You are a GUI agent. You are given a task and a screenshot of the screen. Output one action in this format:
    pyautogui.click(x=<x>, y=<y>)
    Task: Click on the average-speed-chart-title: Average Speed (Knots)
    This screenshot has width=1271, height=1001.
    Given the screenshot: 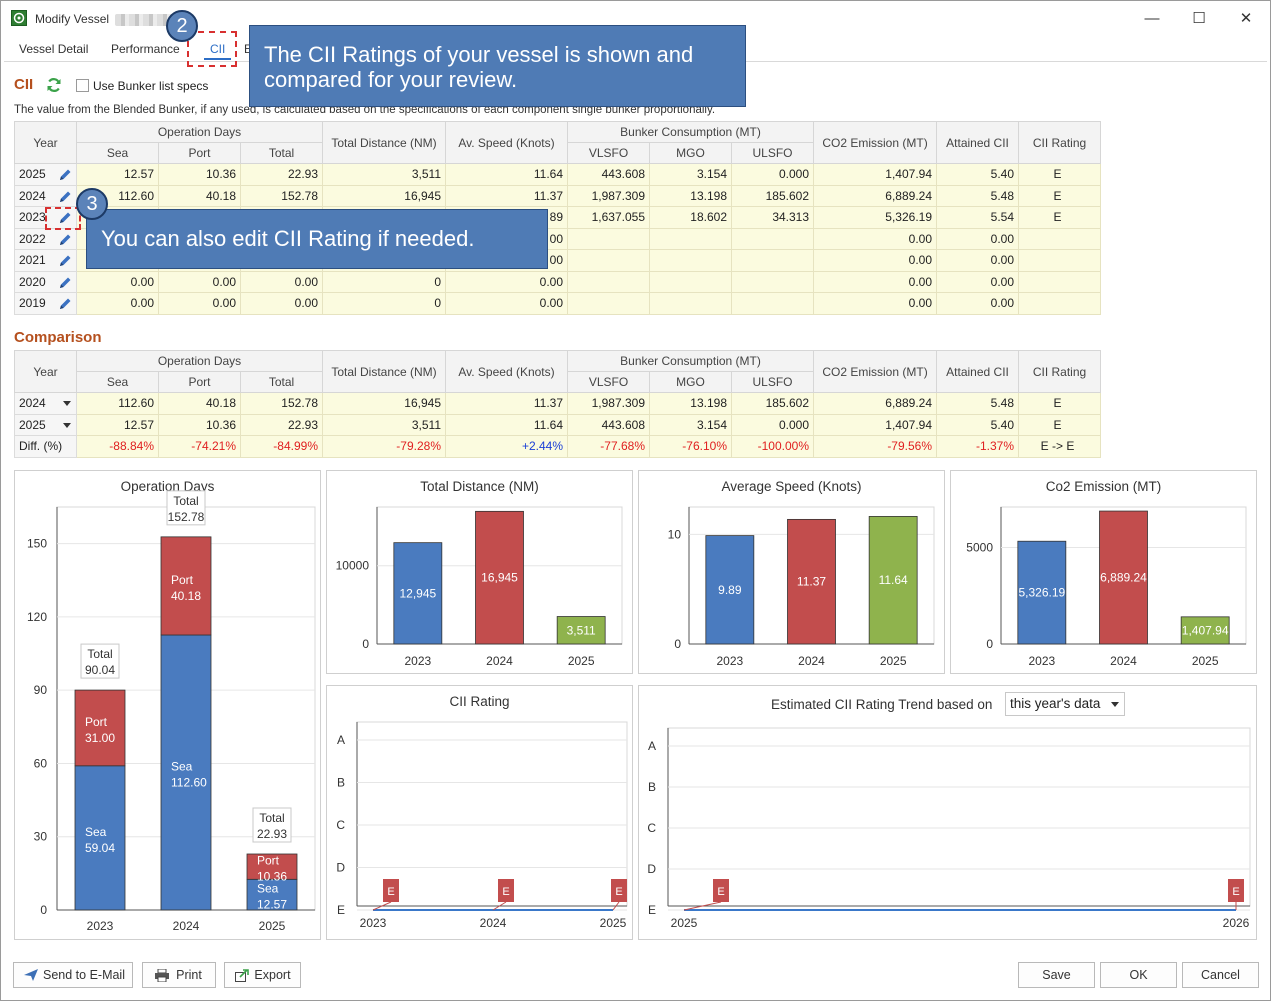 What is the action you would take?
    pyautogui.click(x=791, y=486)
    